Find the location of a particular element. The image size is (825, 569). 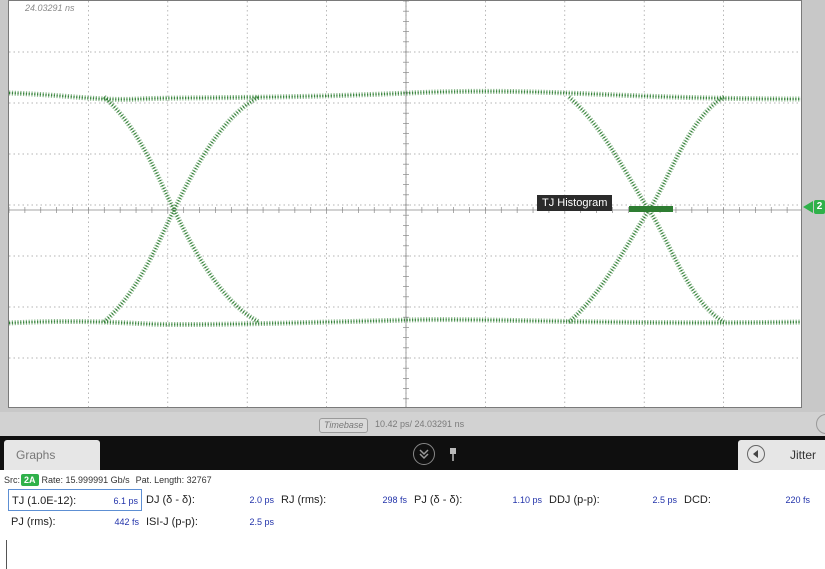

bottom-rail-trace is located at coordinates (405, 322).